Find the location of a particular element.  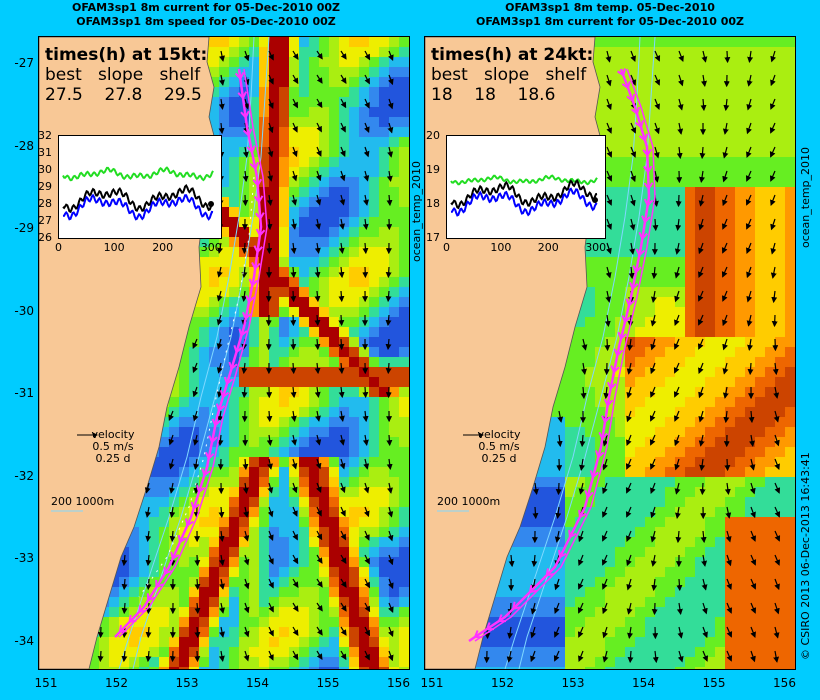

lon-tick: 151 is located at coordinates (432, 683).